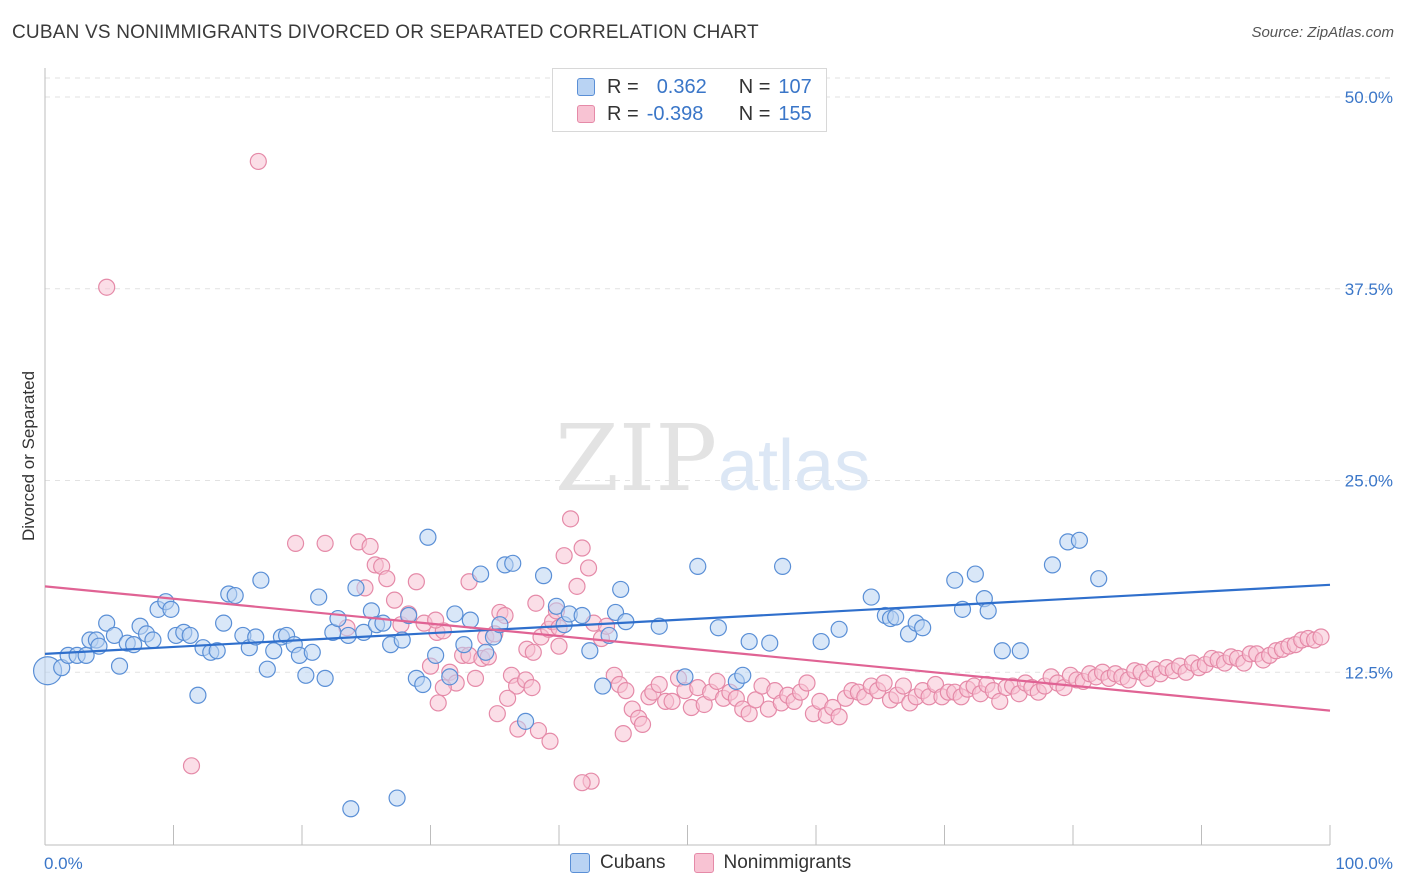 This screenshot has height=892, width=1406. I want to click on legend-row-nonimmigrants: R = -0.398 N = 155, so click(694, 114).